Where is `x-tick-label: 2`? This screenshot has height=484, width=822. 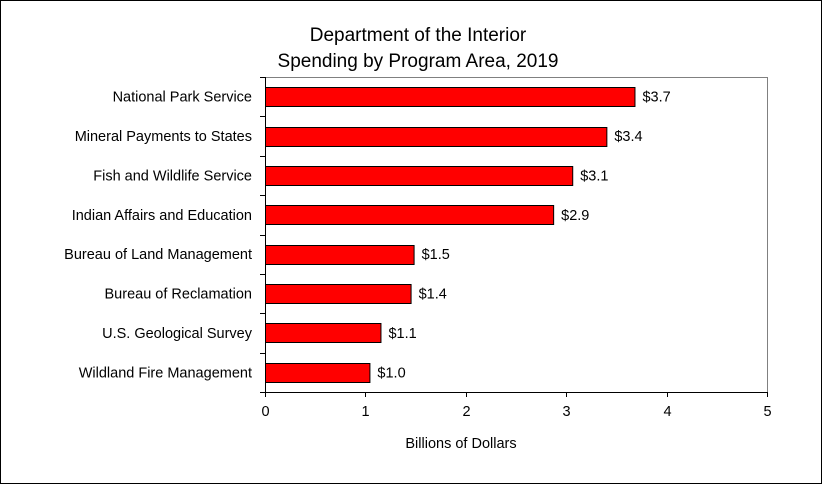
x-tick-label: 2 is located at coordinates (466, 412).